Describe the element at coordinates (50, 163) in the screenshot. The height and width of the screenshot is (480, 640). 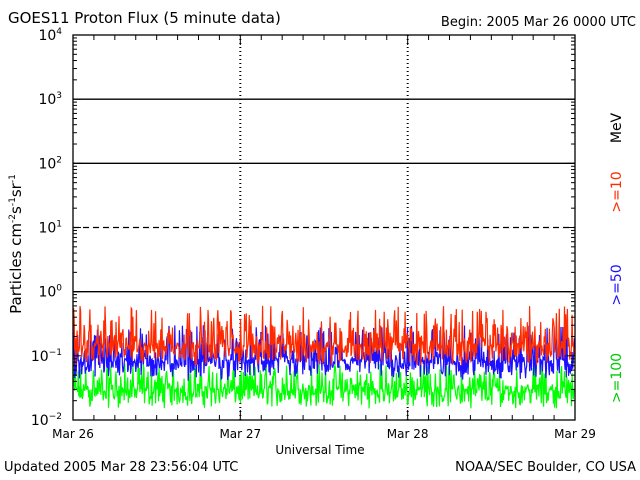
I see `y-tick-label: 10²` at that location.